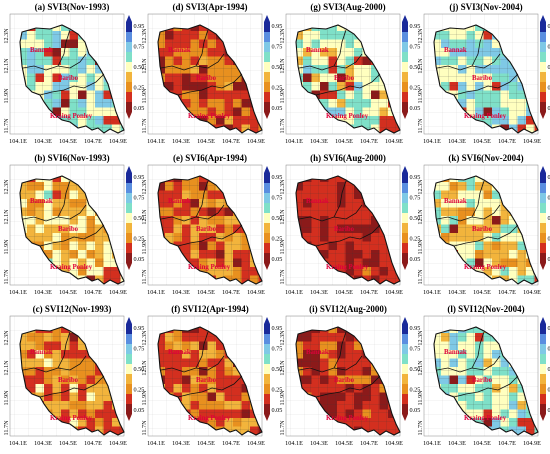 Image resolution: width=550 pixels, height=454 pixels. What do you see at coordinates (457, 141) in the screenshot?
I see `x-tick-label: 104.3E` at bounding box center [457, 141].